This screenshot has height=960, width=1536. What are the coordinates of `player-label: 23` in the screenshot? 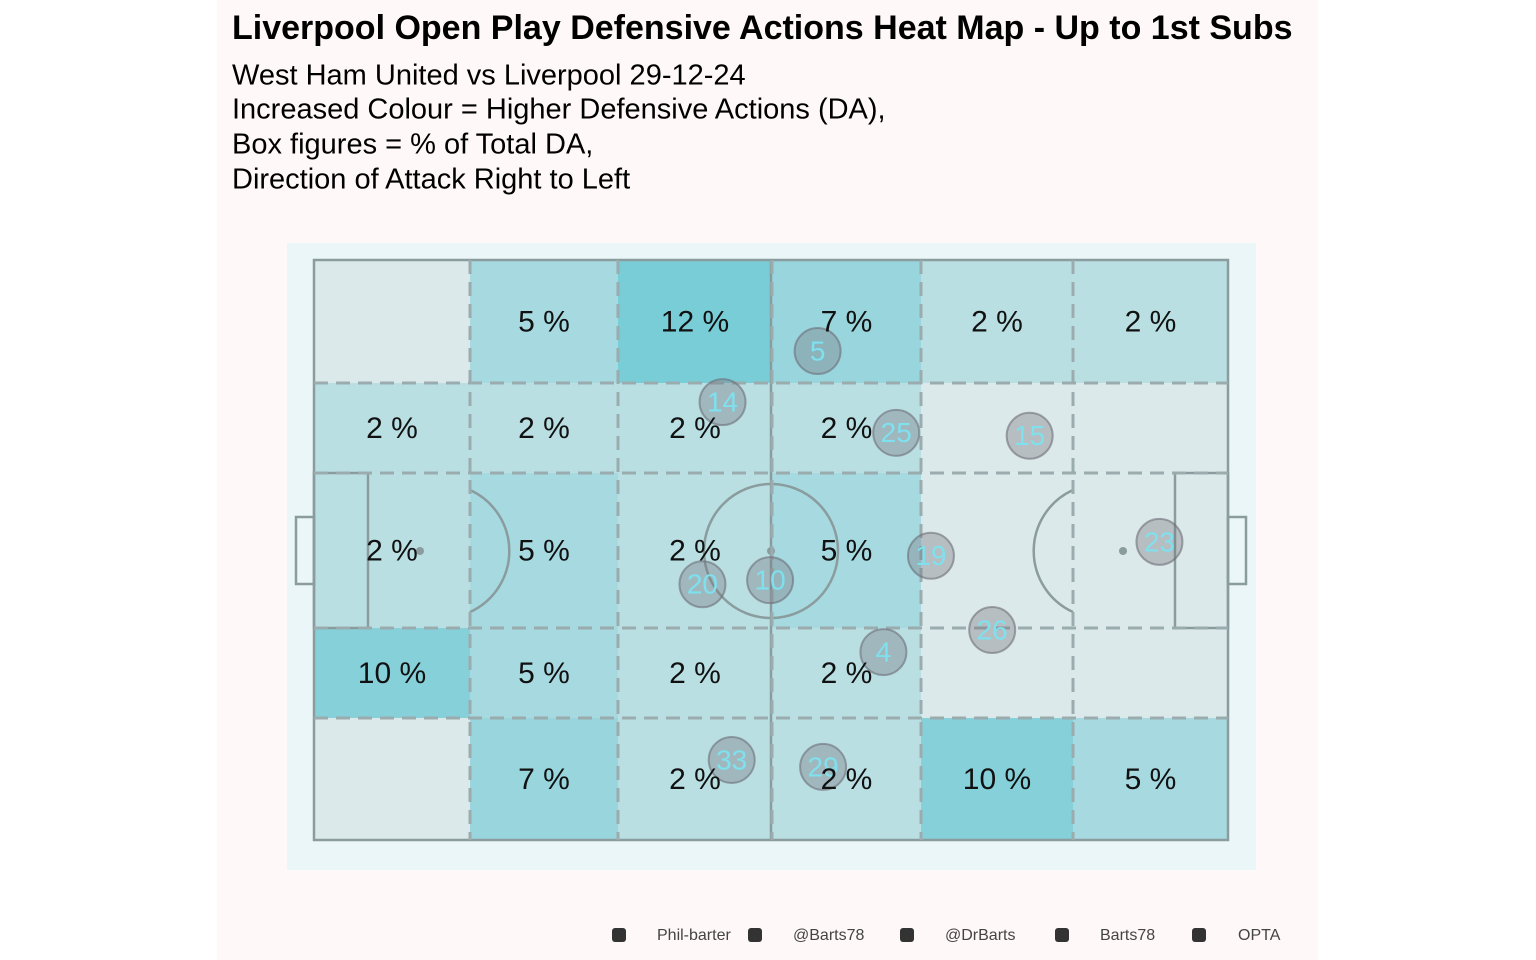 It's located at (1159, 541).